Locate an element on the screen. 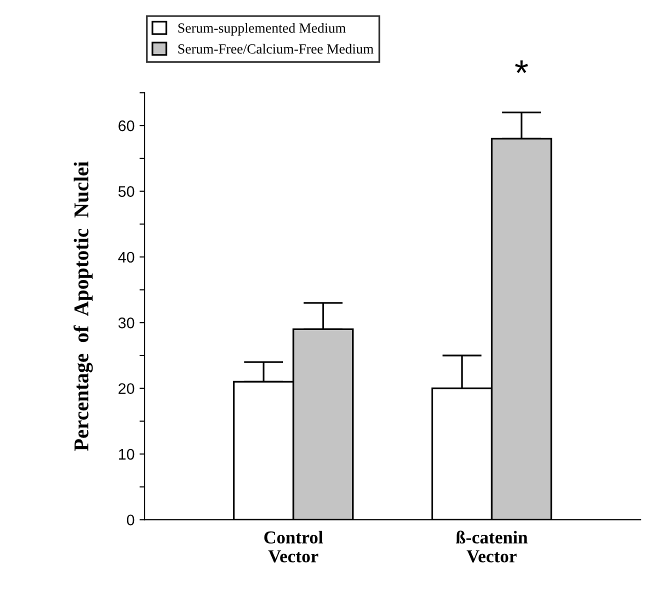 The image size is (657, 610). y-tick-label: 30 is located at coordinates (126, 323).